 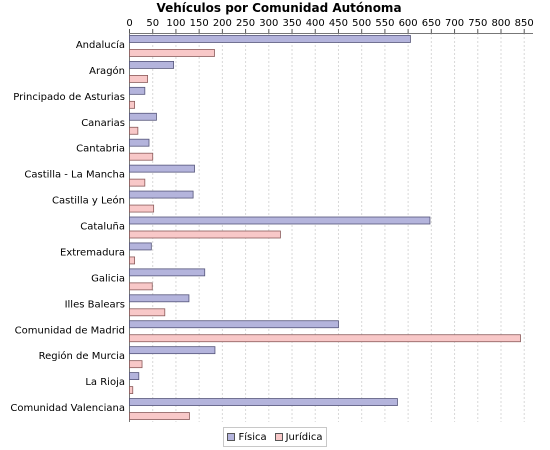 What do you see at coordinates (477, 23) in the screenshot?
I see `x-tick-label: 750` at bounding box center [477, 23].